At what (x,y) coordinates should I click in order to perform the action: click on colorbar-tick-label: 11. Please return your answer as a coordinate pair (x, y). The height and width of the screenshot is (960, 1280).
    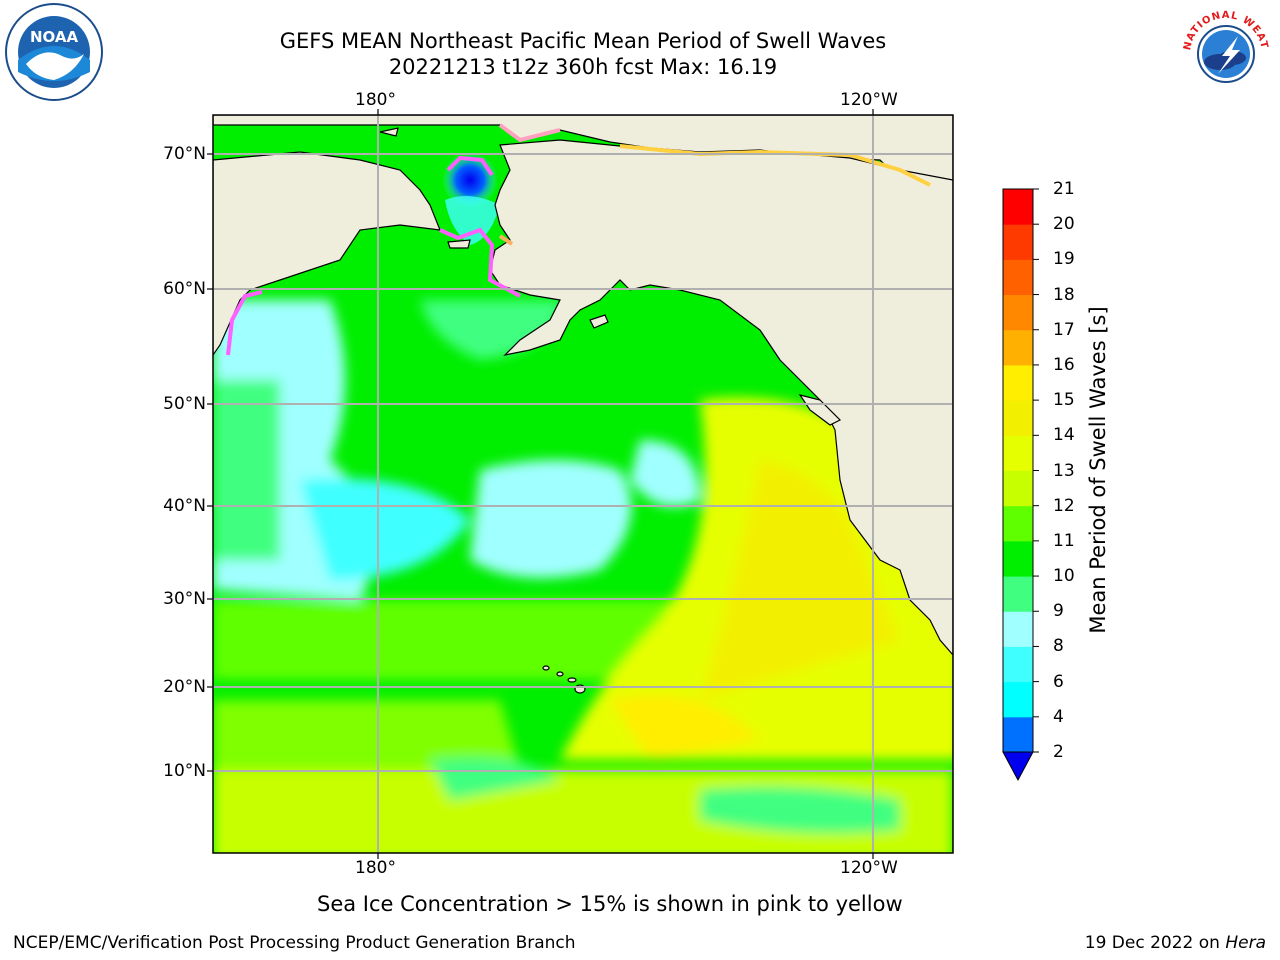
    Looking at the image, I should click on (1064, 540).